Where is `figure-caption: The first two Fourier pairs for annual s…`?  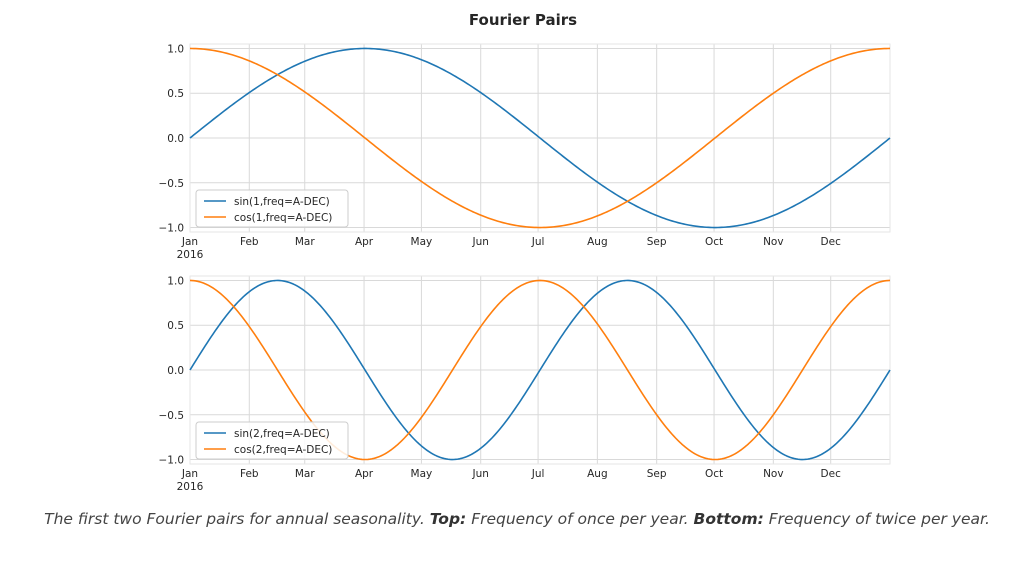
figure-caption: The first two Fourier pairs for annual s… is located at coordinates (517, 519).